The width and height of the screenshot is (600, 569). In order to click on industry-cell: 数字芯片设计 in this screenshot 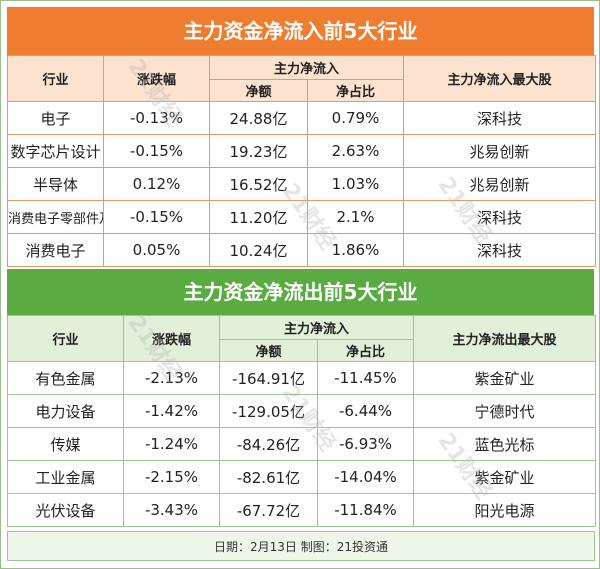, I will do `click(55, 151)`.